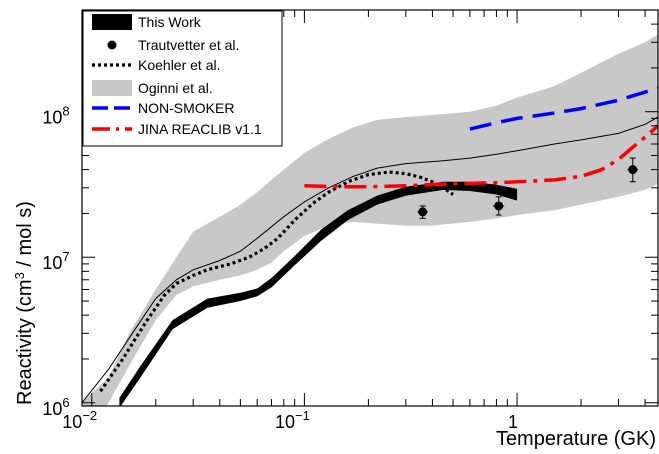  Describe the element at coordinates (188, 45) in the screenshot. I see `legend-label: Trautvetter et al.` at that location.